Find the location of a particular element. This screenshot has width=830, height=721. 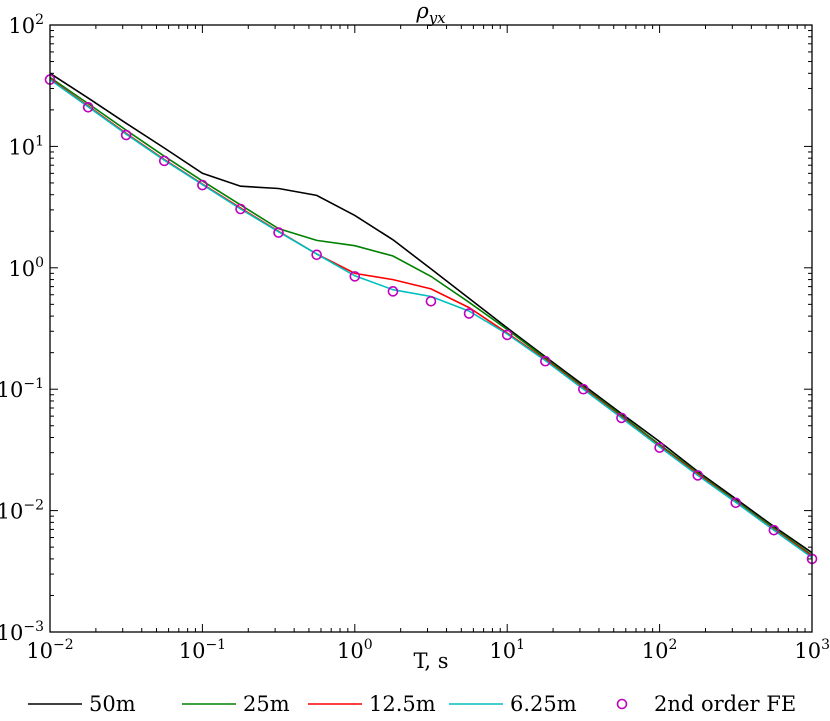

y-tick-label: 10⁰ is located at coordinates (26, 268).